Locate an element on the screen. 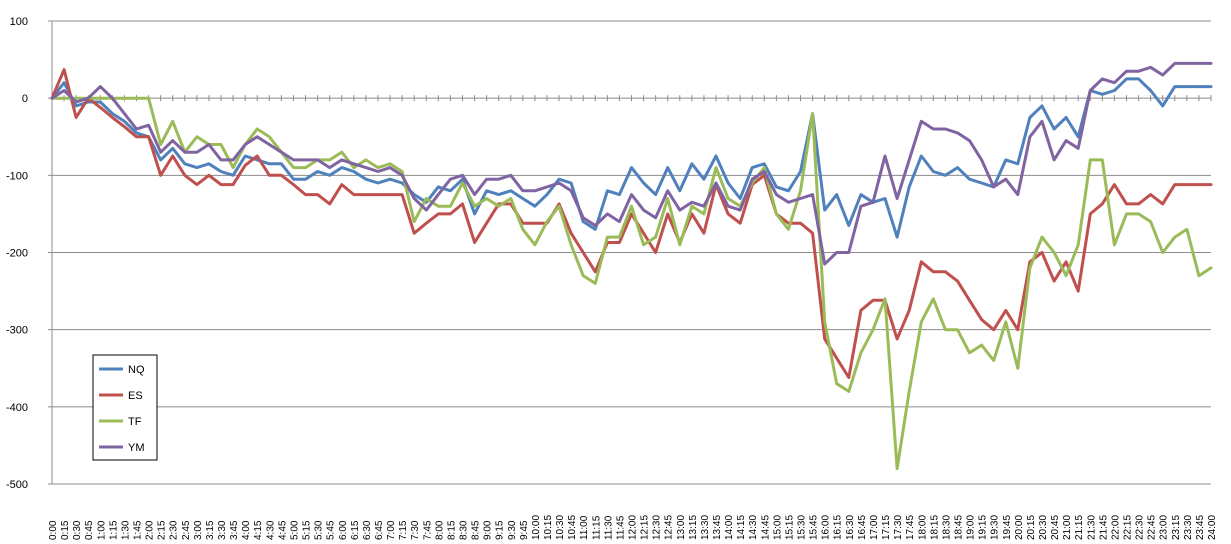 The image size is (1231, 544). x-tick-label: 22:15 is located at coordinates (1127, 527).